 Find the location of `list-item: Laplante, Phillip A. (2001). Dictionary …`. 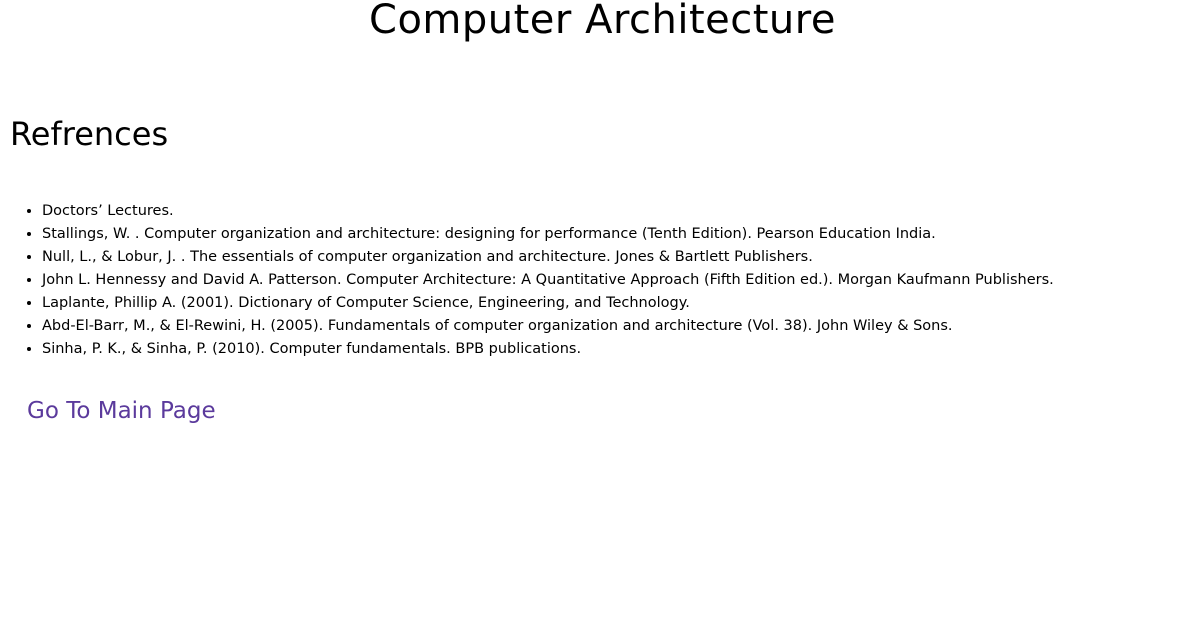

list-item: Laplante, Phillip A. (2001). Dictionary … is located at coordinates (607, 303).